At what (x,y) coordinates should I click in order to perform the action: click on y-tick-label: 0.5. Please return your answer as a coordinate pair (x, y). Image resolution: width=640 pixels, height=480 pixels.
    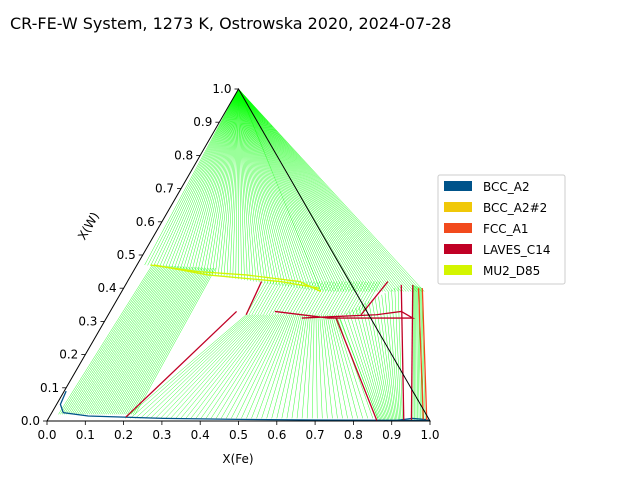
    Looking at the image, I should click on (126, 255).